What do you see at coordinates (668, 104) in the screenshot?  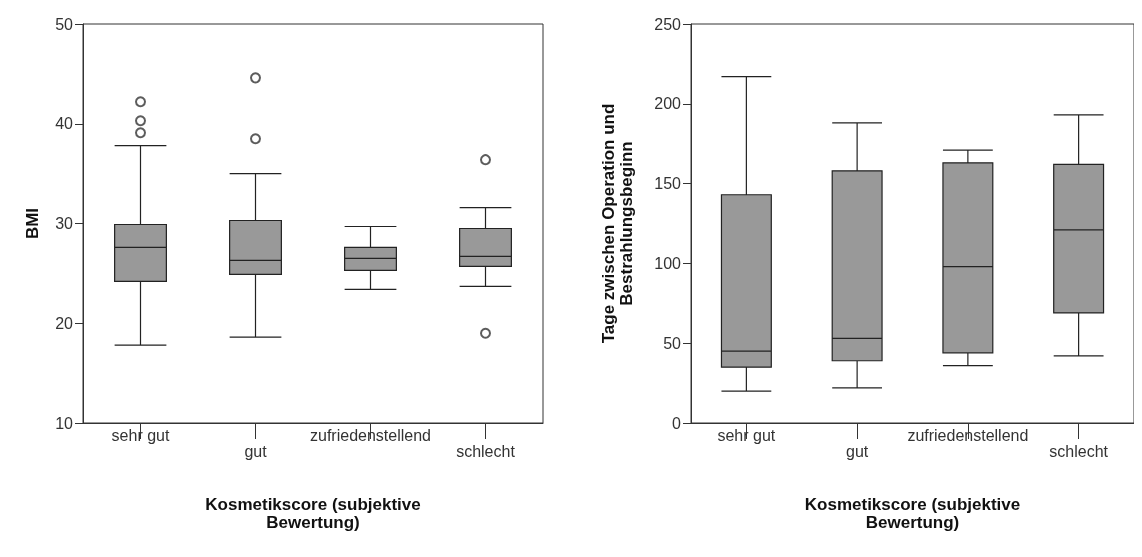 I see `y-tick-label: 200` at bounding box center [668, 104].